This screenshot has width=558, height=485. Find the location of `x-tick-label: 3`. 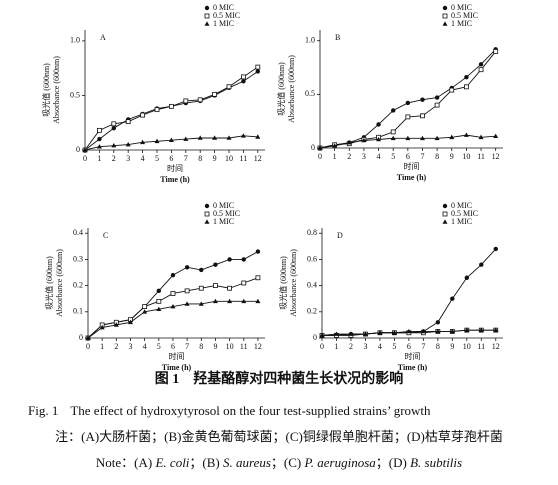

x-tick-label: 3 is located at coordinates (128, 158).